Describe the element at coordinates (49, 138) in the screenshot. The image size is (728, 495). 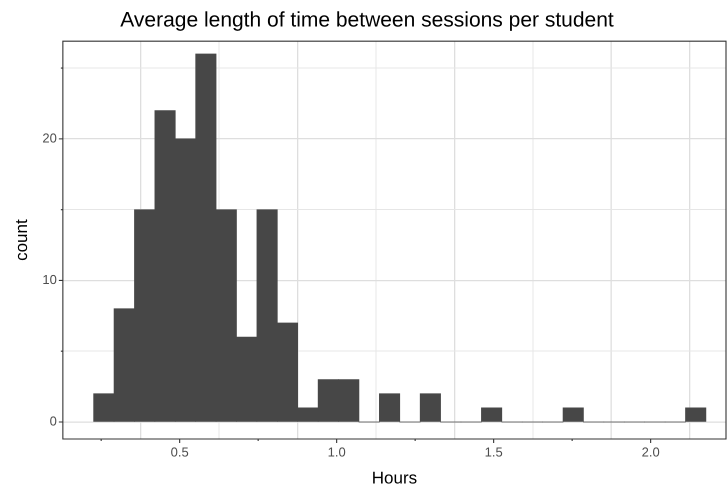
I see `y-tick-label: 20` at that location.